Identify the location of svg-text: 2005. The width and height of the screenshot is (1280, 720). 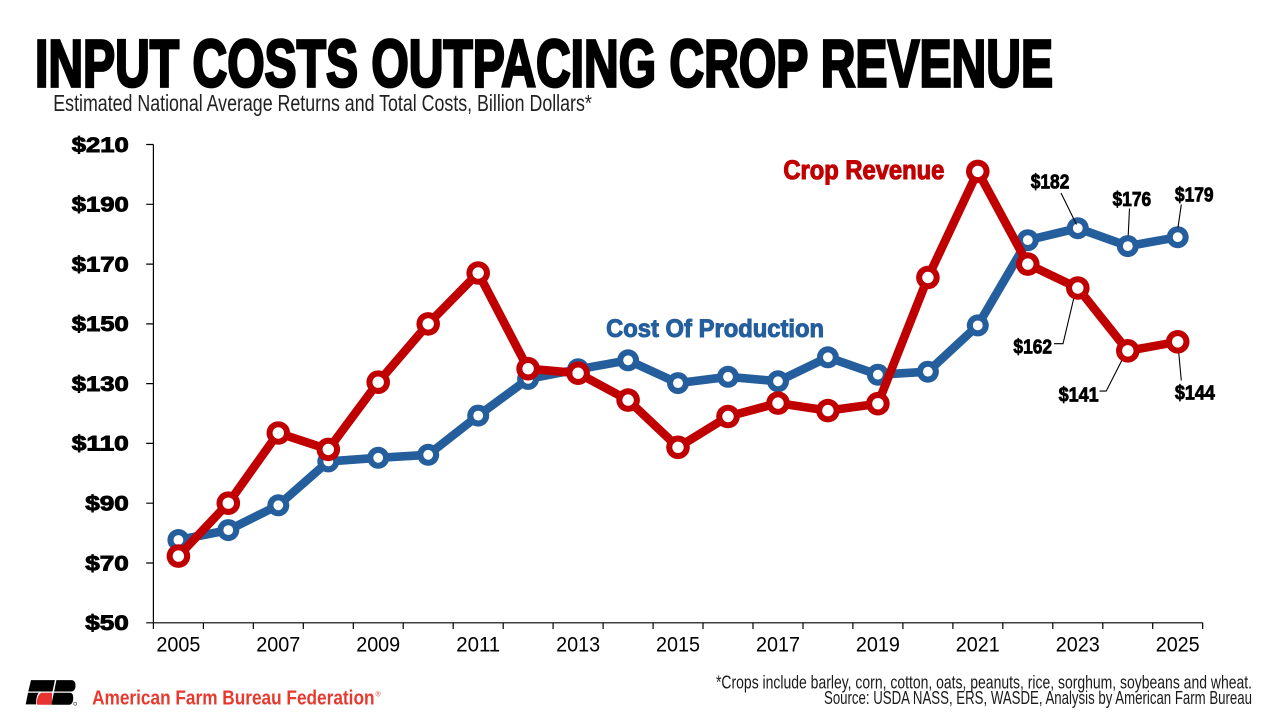
(178, 644).